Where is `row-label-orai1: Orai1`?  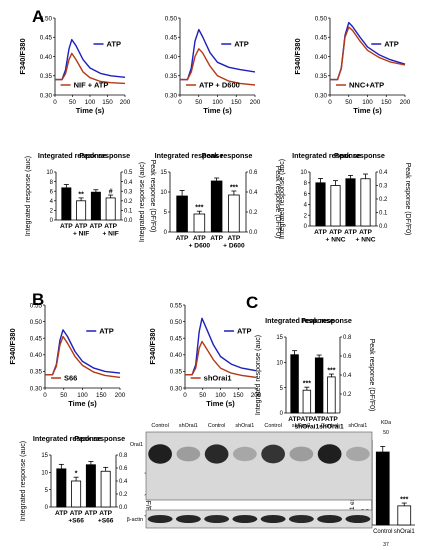 row-label-orai1: Orai1 is located at coordinates (136, 445).